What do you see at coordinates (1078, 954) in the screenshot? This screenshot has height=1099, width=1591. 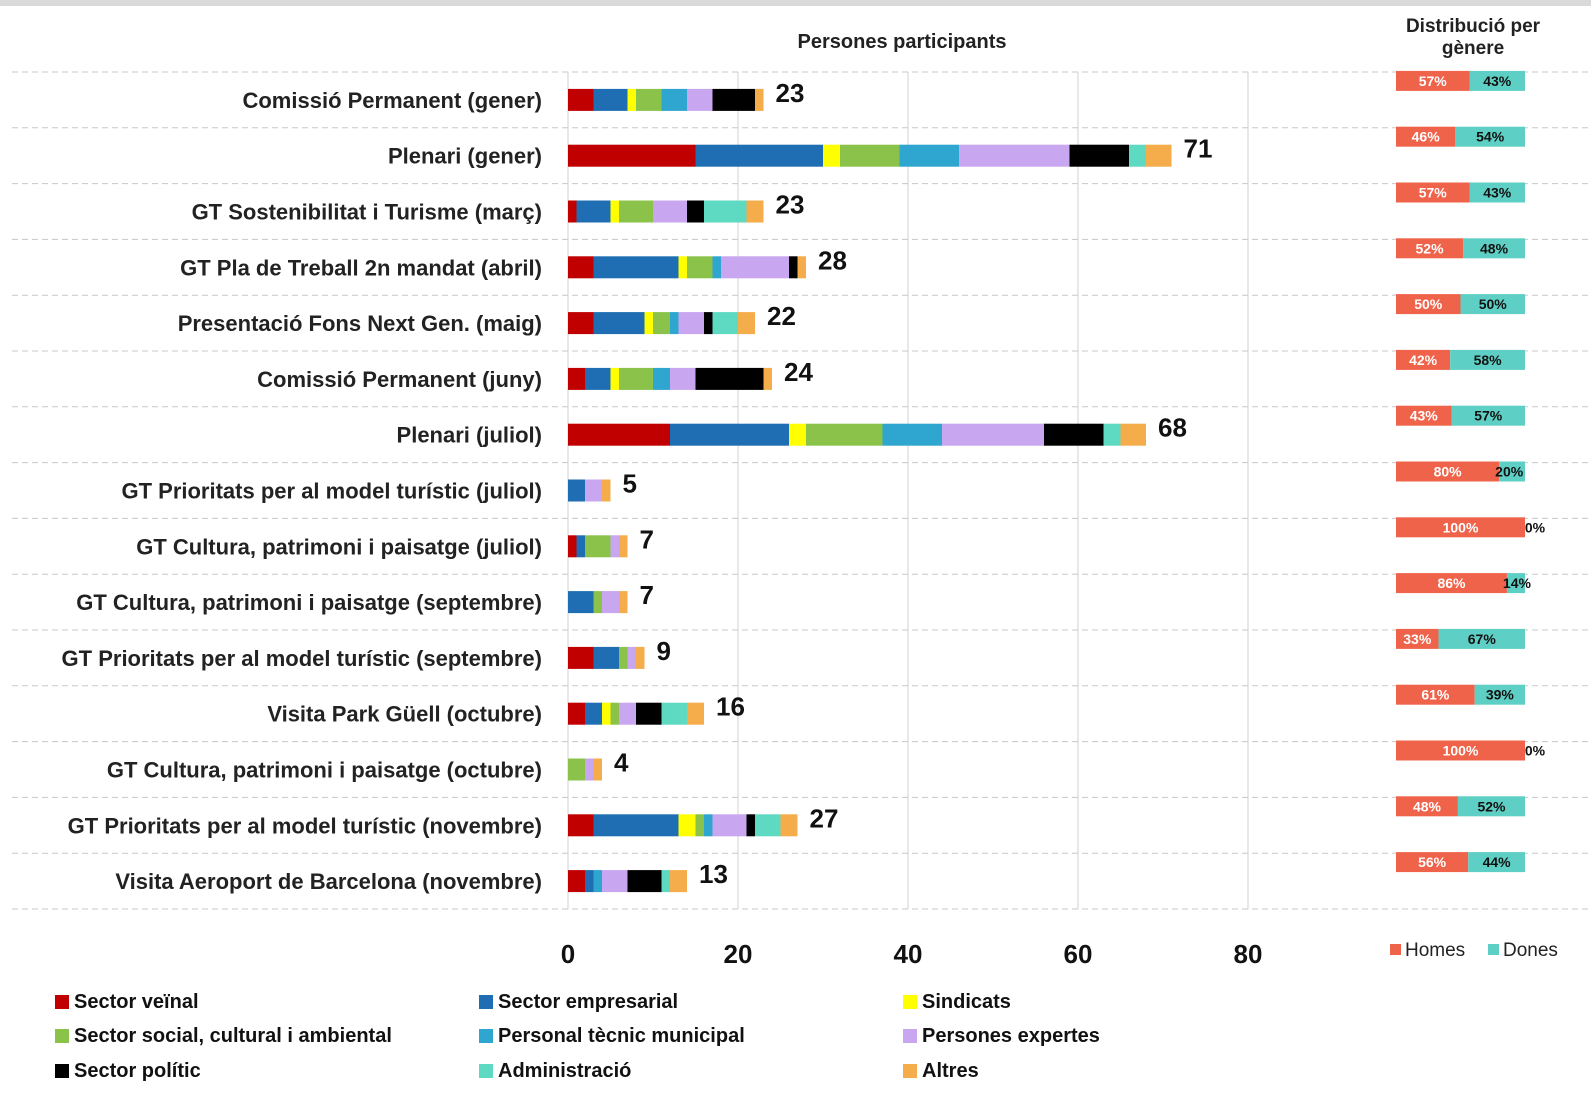 I see `x-tick-label: 60` at bounding box center [1078, 954].